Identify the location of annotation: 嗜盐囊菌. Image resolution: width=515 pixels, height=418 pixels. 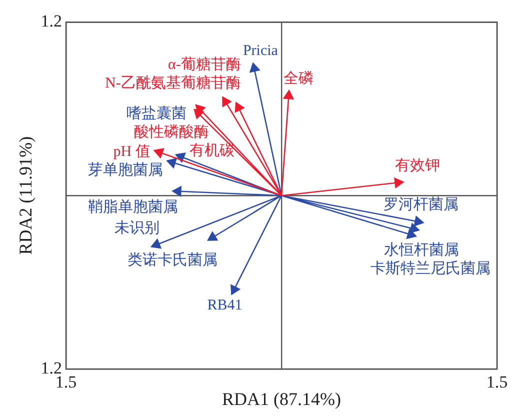
(156, 113).